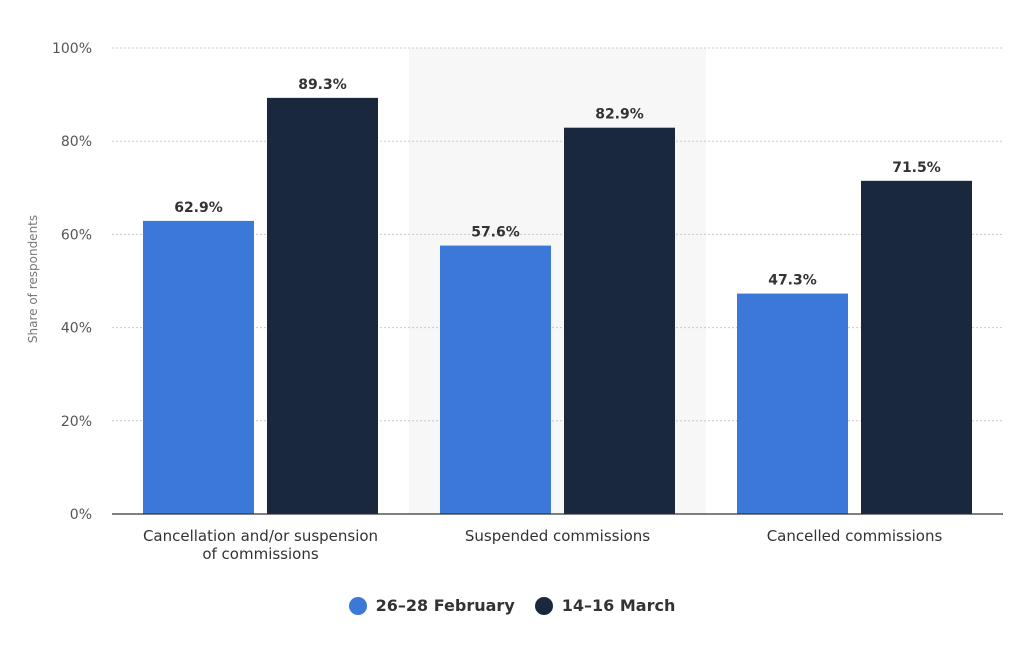 The height and width of the screenshot is (645, 1024). I want to click on legend-item-february: 26–28 February, so click(431, 605).